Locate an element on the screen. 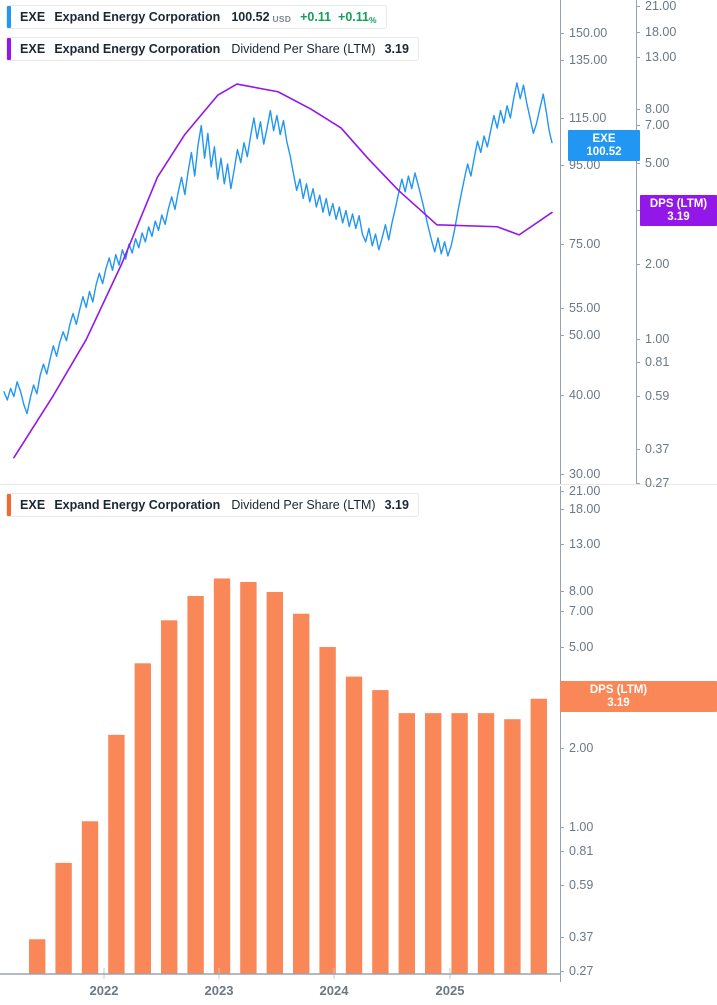  legend-change-percent: +0.11% is located at coordinates (357, 17).